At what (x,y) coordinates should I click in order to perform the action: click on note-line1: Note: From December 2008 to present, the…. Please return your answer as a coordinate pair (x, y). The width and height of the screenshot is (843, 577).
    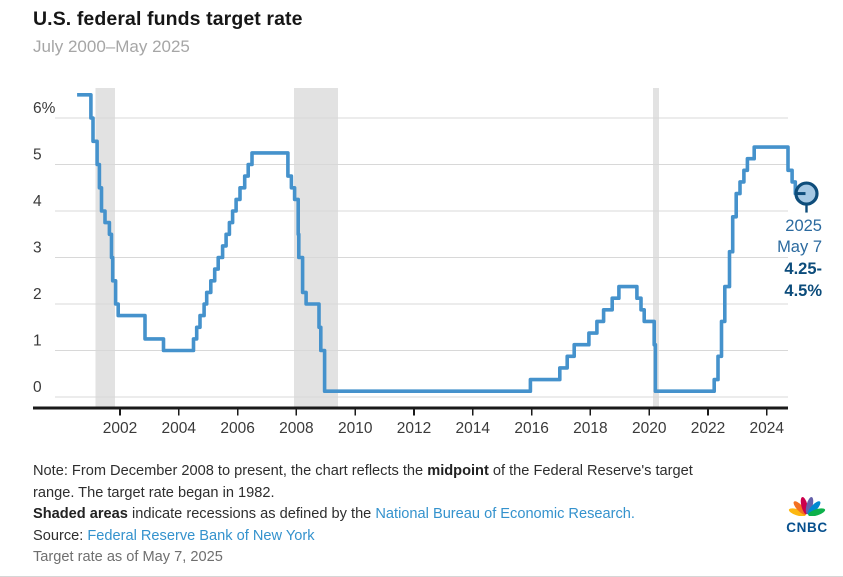
    Looking at the image, I should click on (230, 471).